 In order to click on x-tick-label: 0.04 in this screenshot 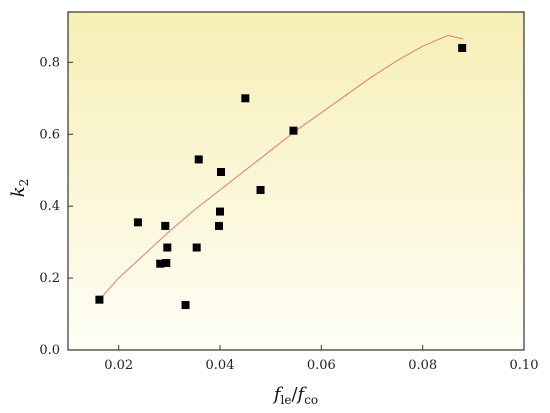, I will do `click(220, 365)`.